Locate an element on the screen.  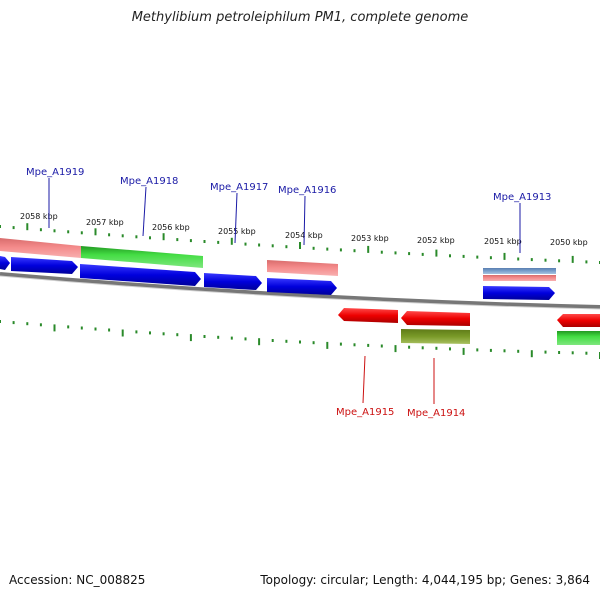
gene-label: Mpe_A1917 is located at coordinates (239, 213).